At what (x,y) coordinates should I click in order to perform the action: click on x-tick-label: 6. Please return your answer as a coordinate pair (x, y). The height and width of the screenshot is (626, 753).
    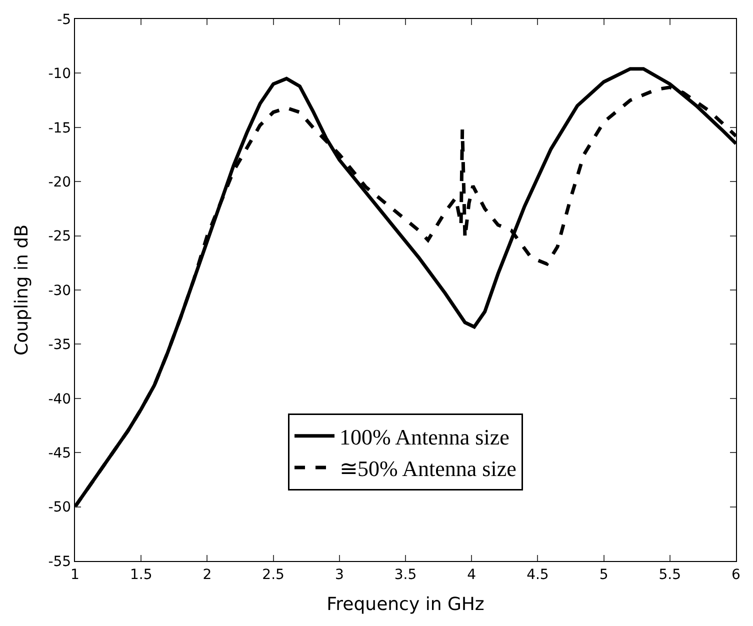
    Looking at the image, I should click on (736, 574).